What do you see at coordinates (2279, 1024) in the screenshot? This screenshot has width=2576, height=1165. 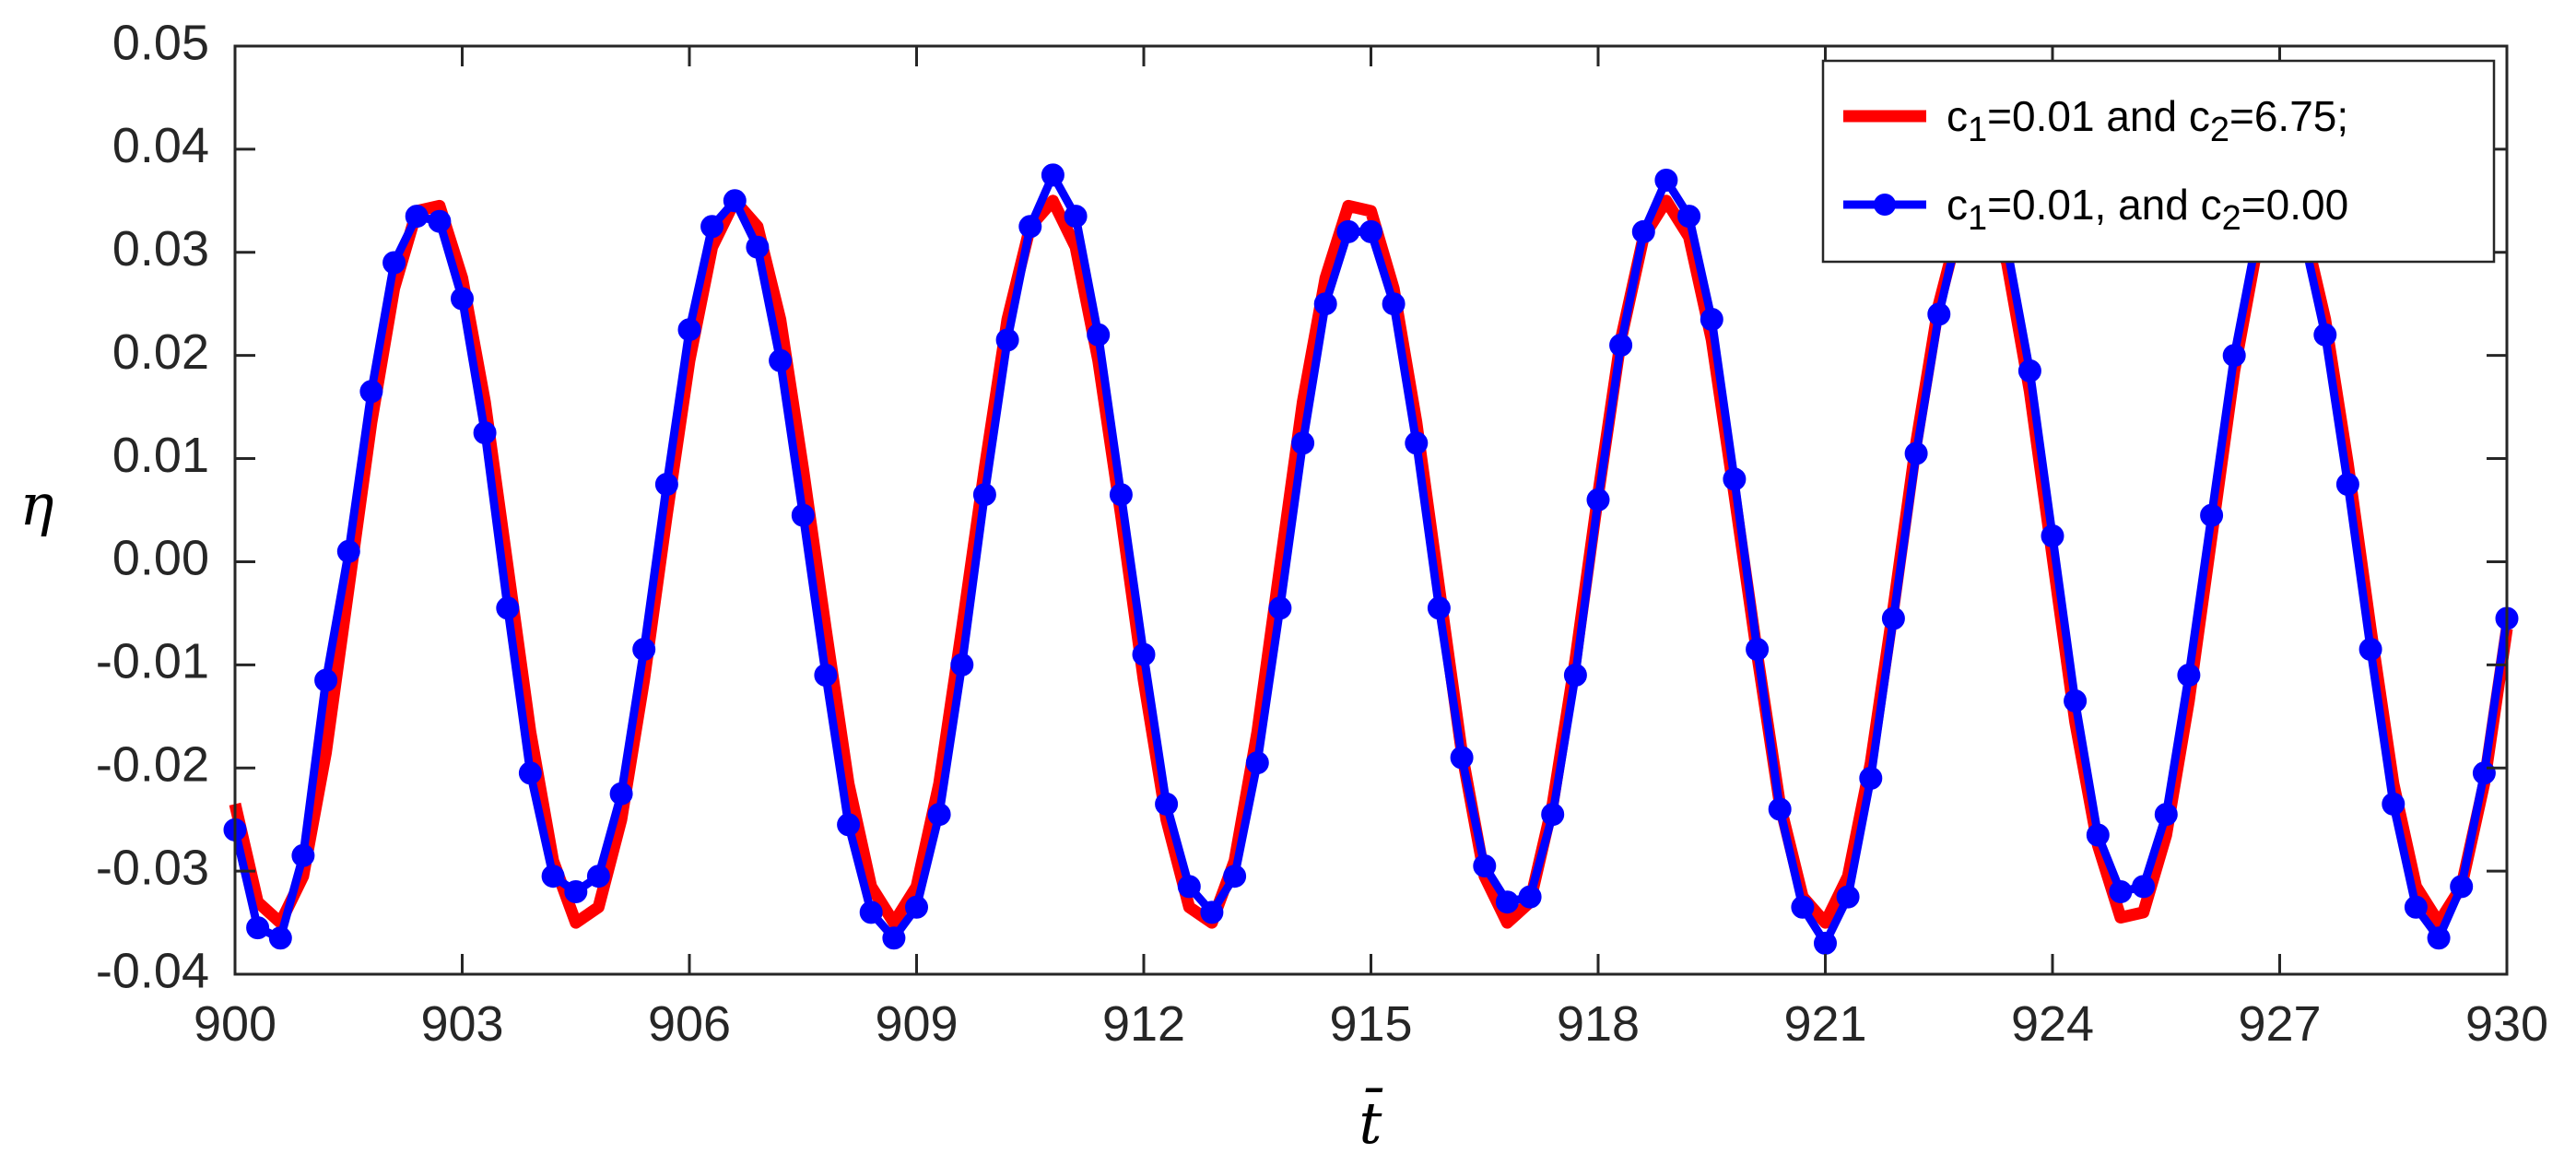 I see `x-tick-label: 927` at bounding box center [2279, 1024].